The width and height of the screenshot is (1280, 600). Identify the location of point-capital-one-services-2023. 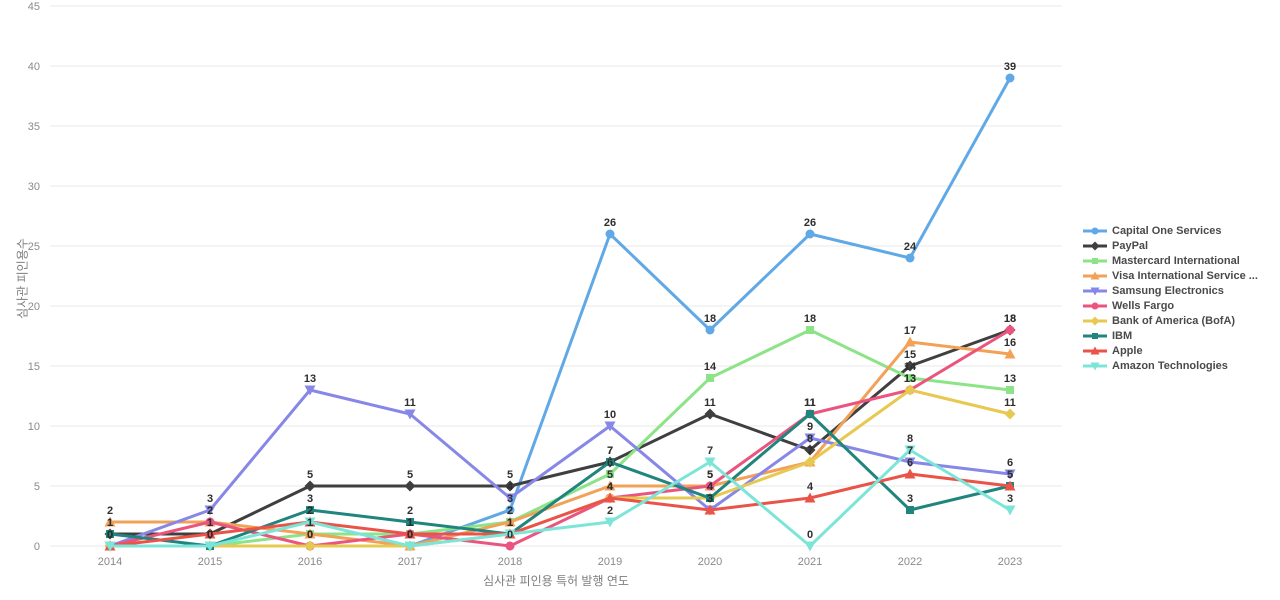
(1010, 78).